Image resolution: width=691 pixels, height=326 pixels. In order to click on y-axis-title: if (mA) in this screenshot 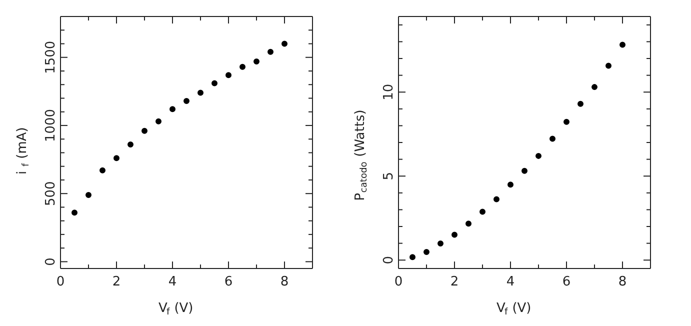, I will do `click(23, 151)`.